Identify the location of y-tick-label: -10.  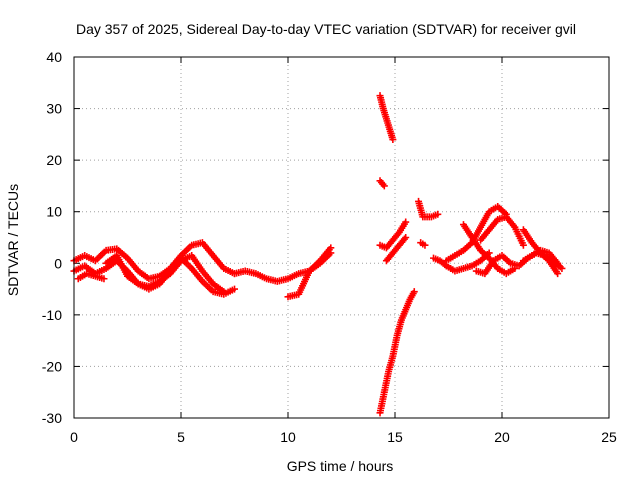
(52, 315).